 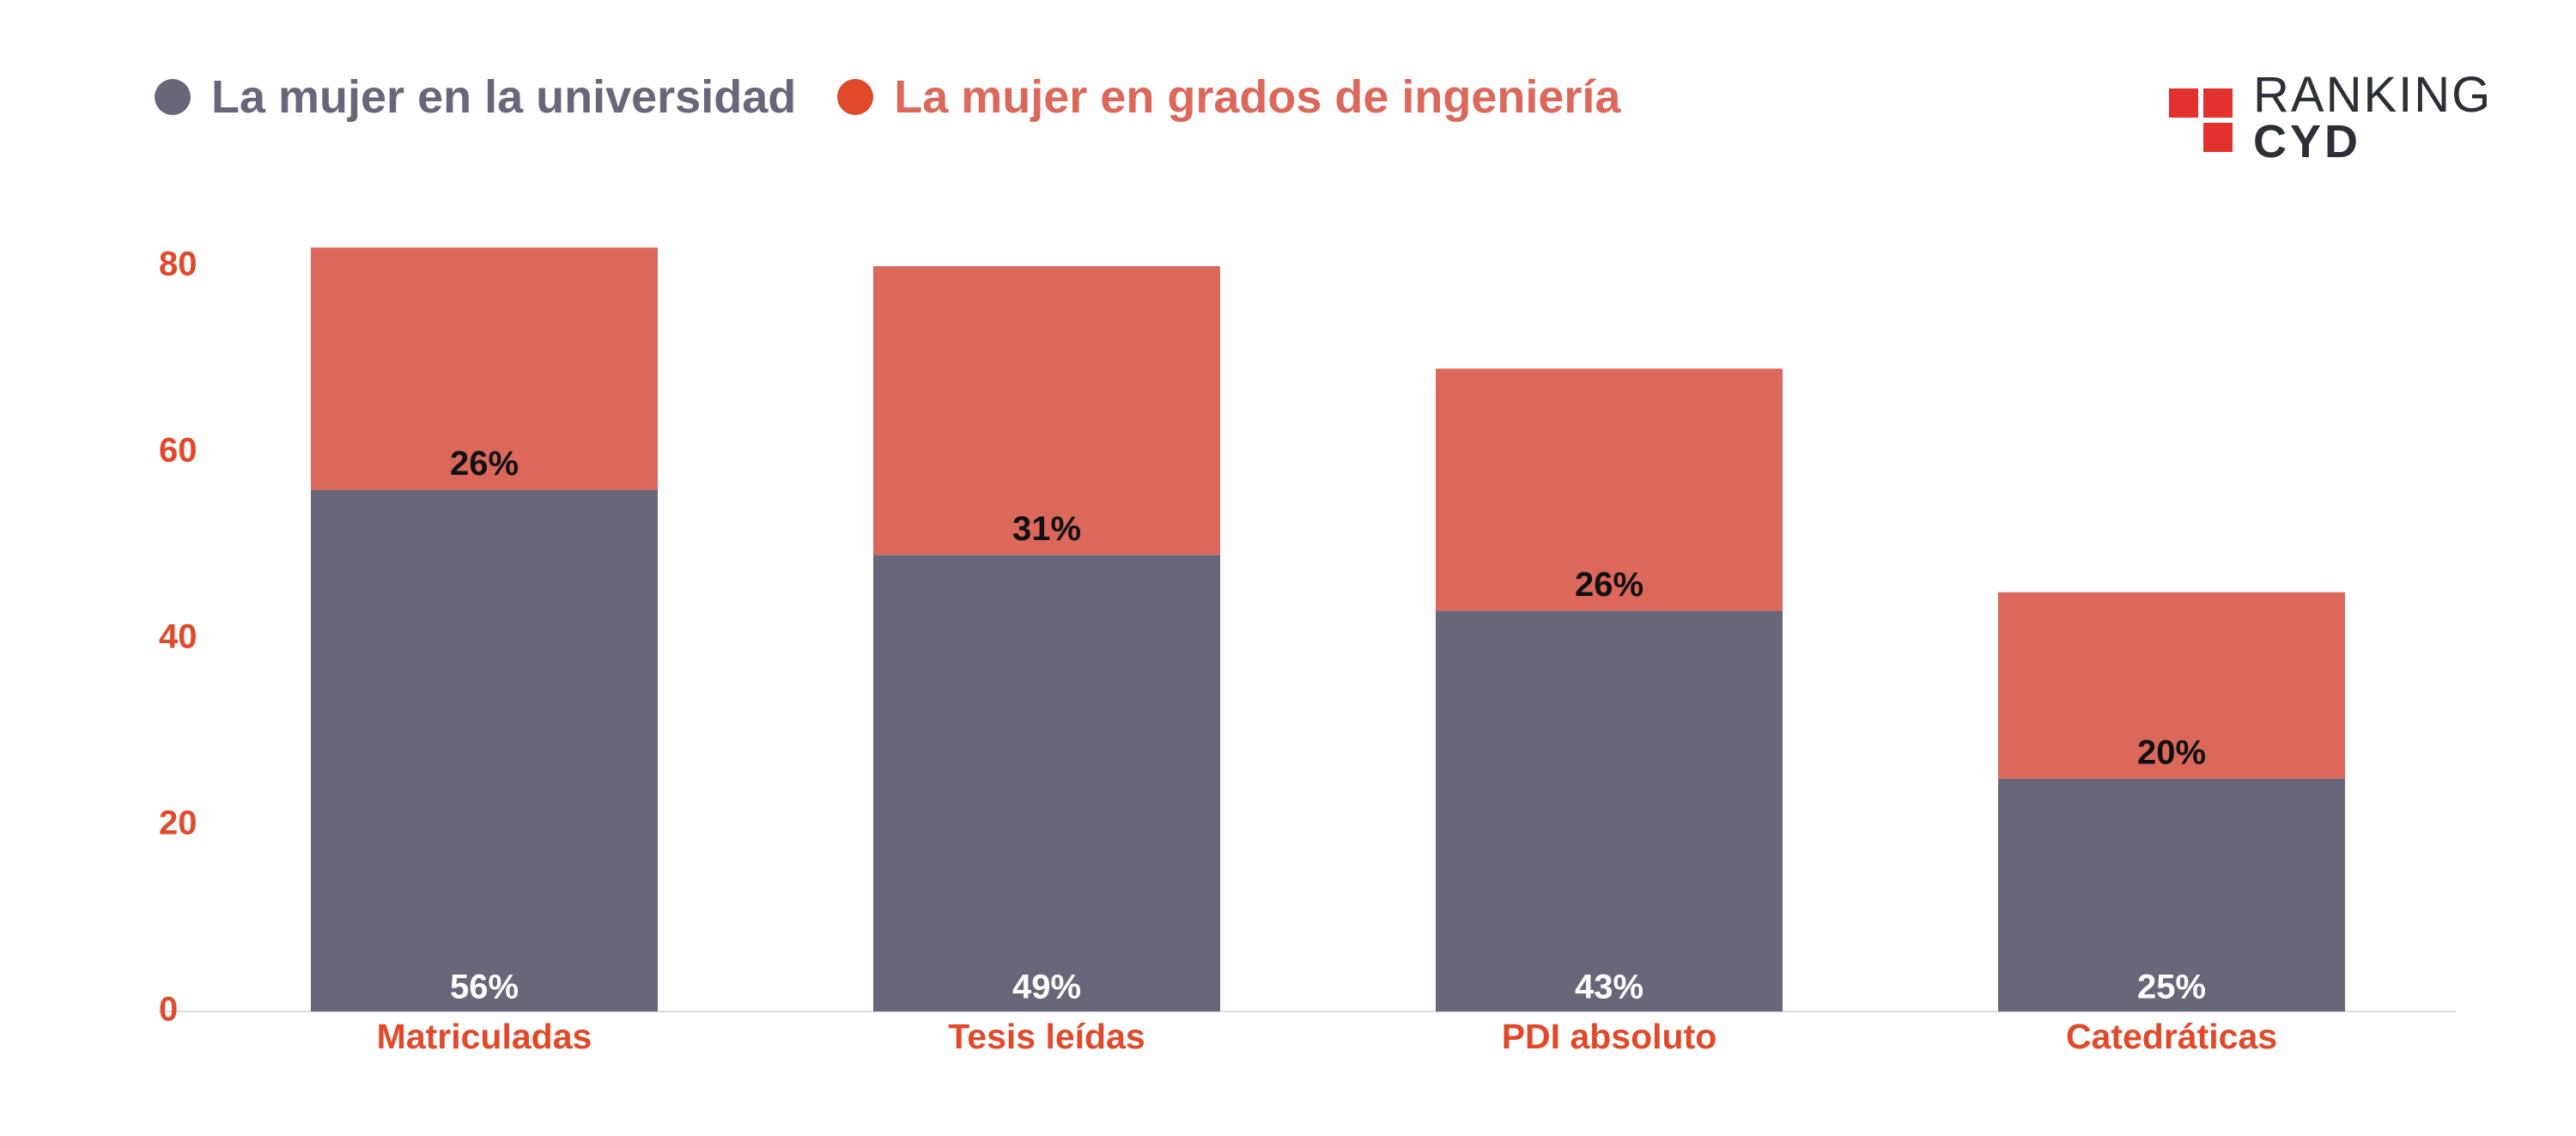 What do you see at coordinates (169, 1010) in the screenshot?
I see `y-tick-label: 0` at bounding box center [169, 1010].